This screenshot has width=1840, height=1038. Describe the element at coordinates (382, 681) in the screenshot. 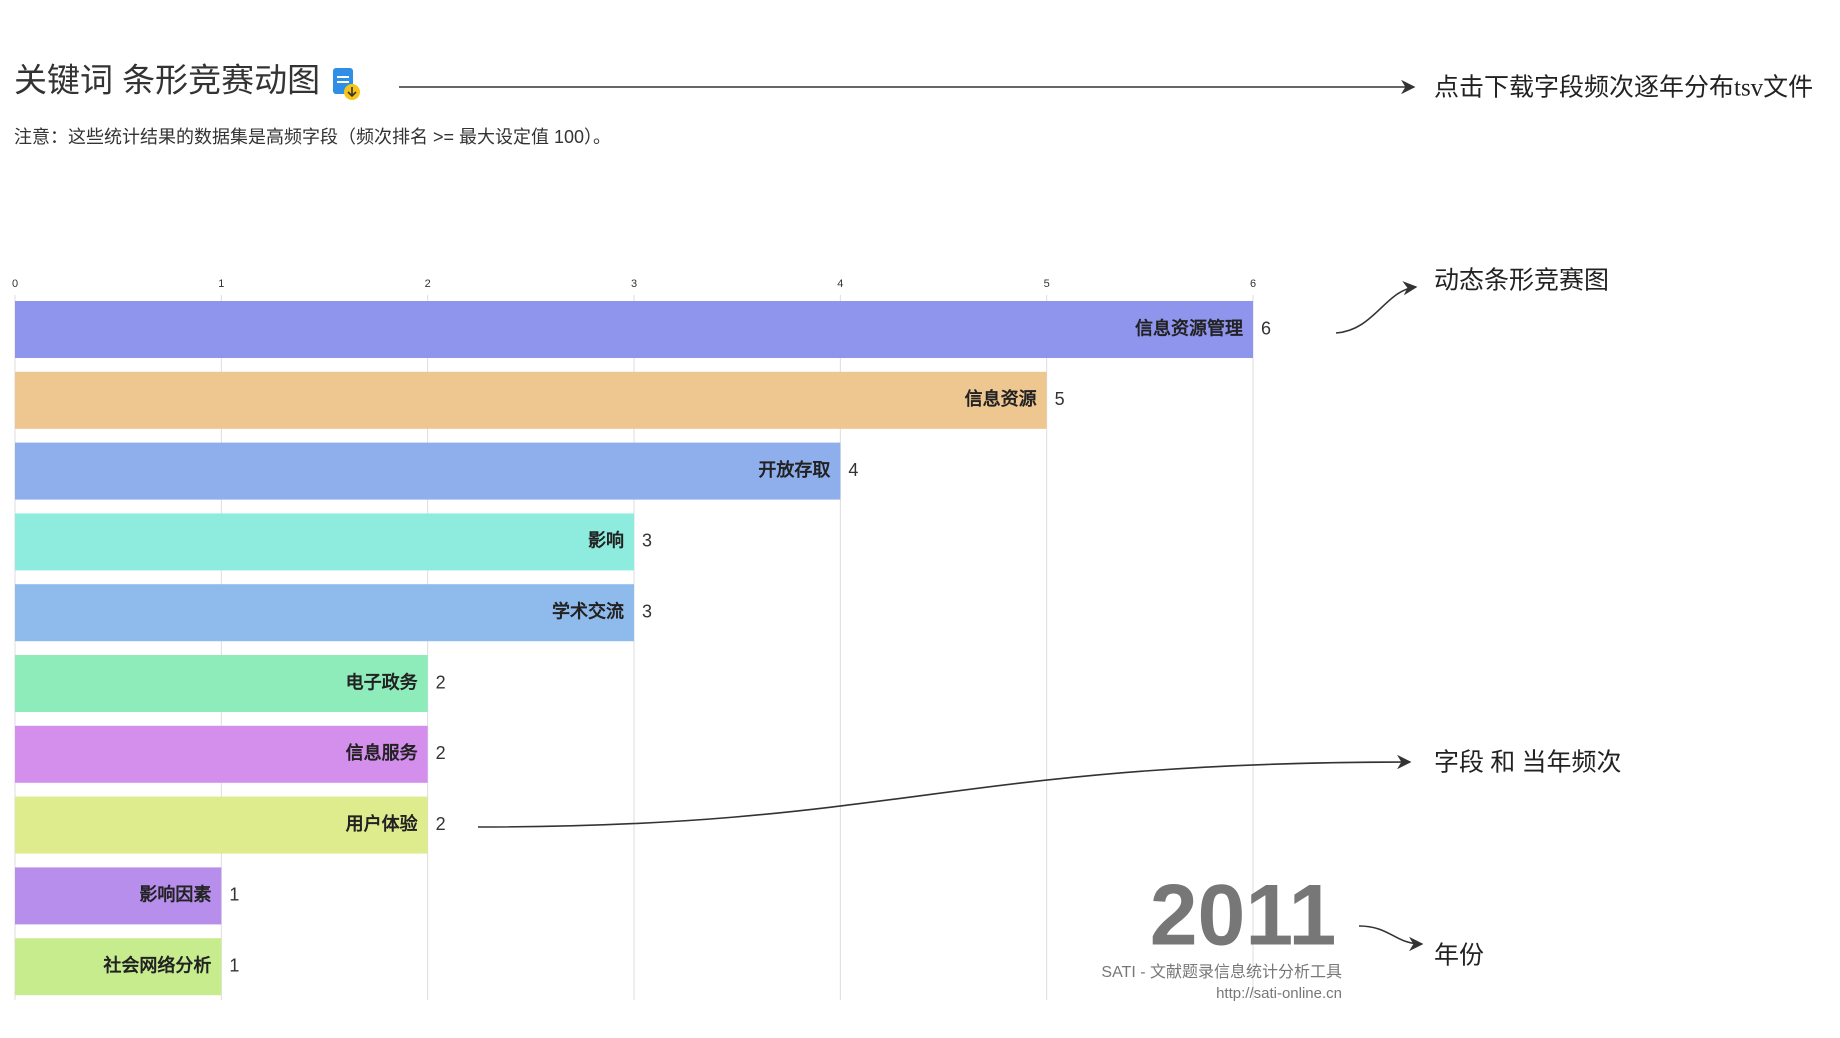

I see `bar-category-label: 电子政务` at that location.